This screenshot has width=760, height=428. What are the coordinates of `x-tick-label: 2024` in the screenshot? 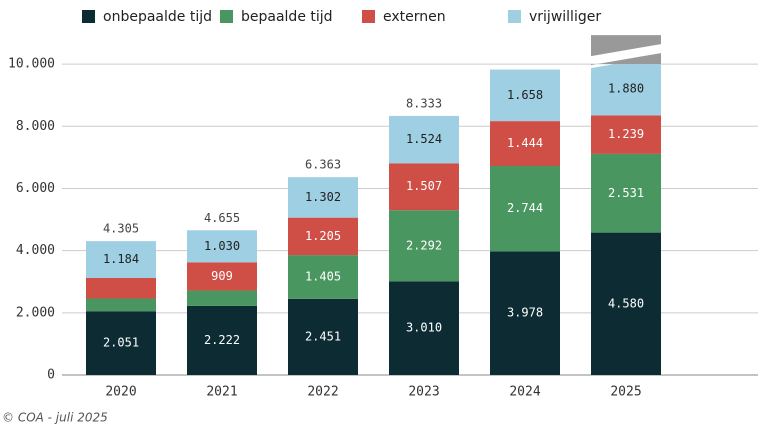 It's located at (524, 392).